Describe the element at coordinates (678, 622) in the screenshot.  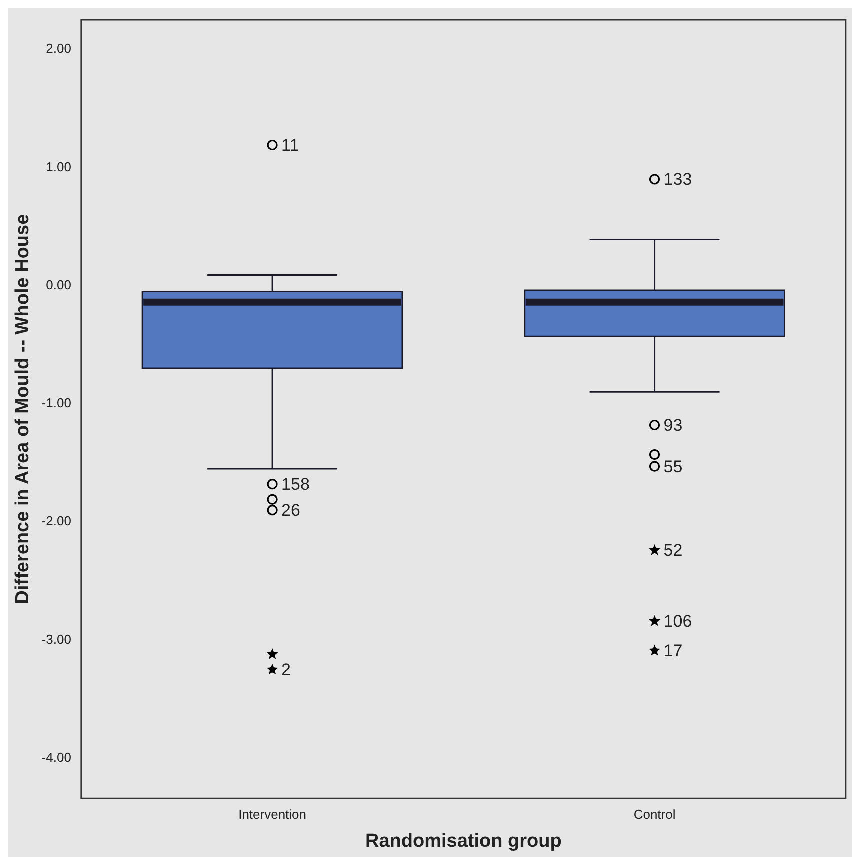
I see `annotation: 106` at that location.